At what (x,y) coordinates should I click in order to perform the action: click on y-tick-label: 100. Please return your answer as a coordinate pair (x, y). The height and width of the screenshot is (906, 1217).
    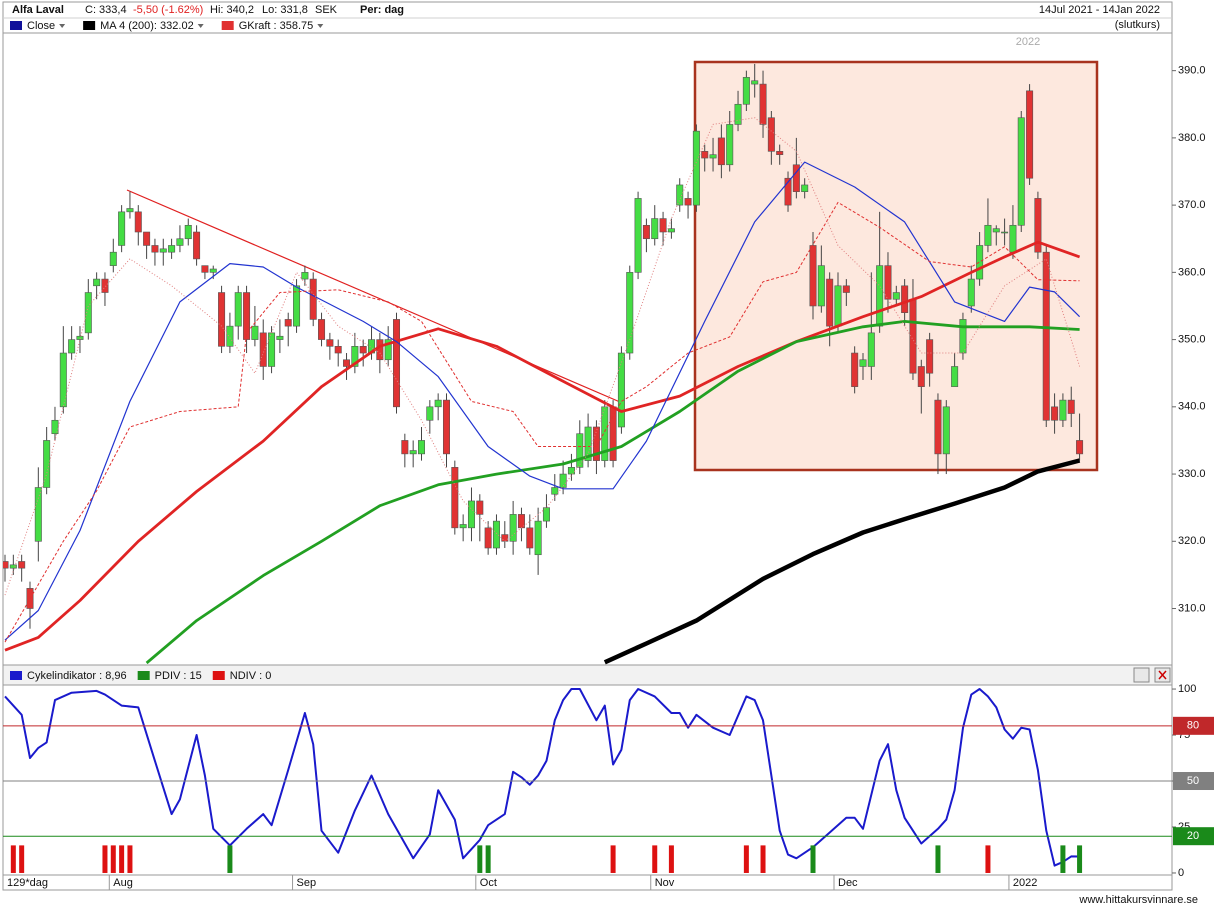
    Looking at the image, I should click on (1187, 689).